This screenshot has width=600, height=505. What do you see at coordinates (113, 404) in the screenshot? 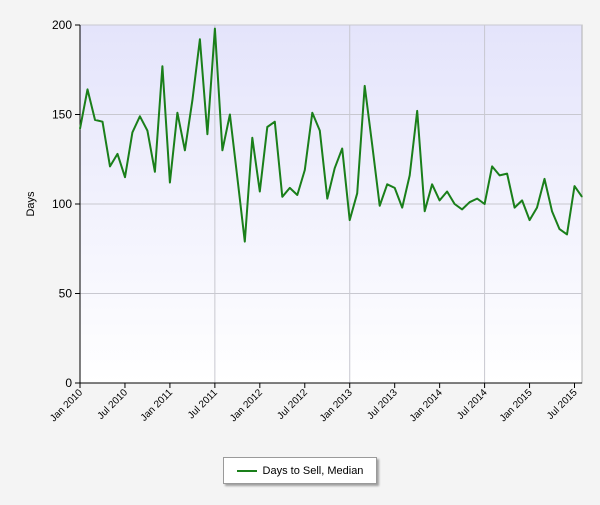
I see `x-tick-label: Jul 2010` at bounding box center [113, 404].